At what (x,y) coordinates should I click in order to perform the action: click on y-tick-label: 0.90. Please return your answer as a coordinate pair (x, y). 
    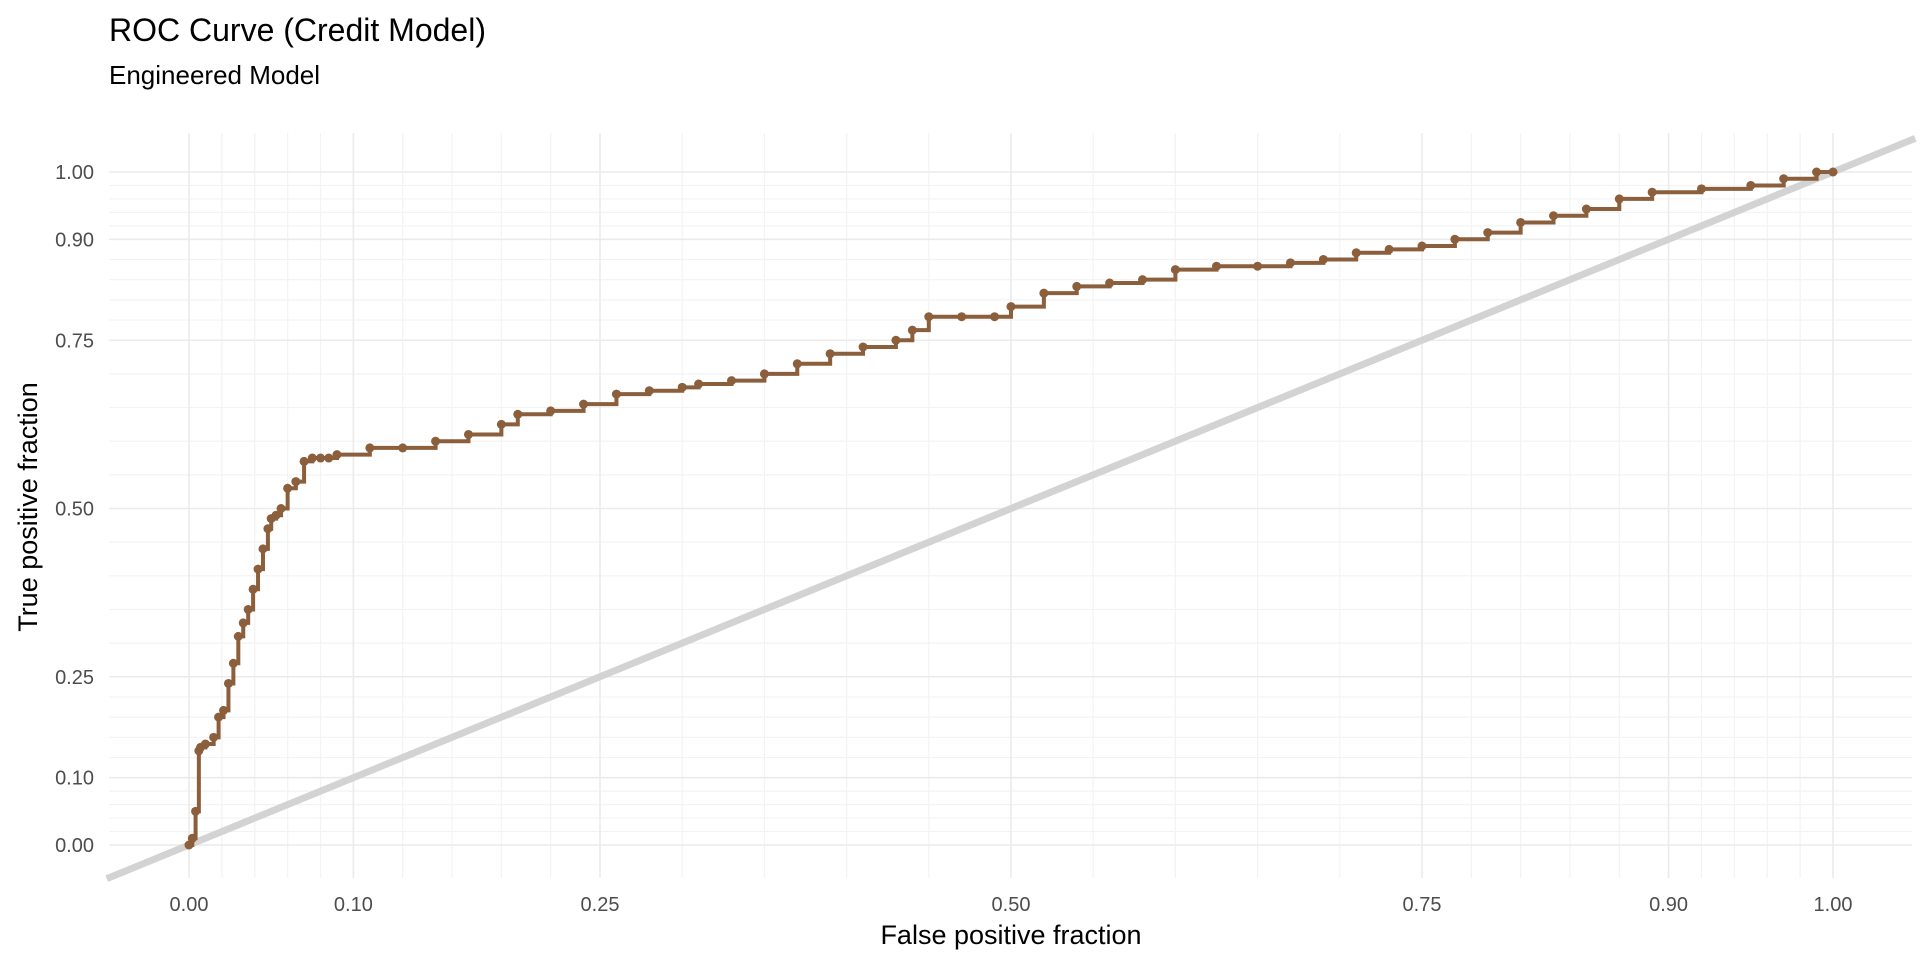
    Looking at the image, I should click on (74, 240).